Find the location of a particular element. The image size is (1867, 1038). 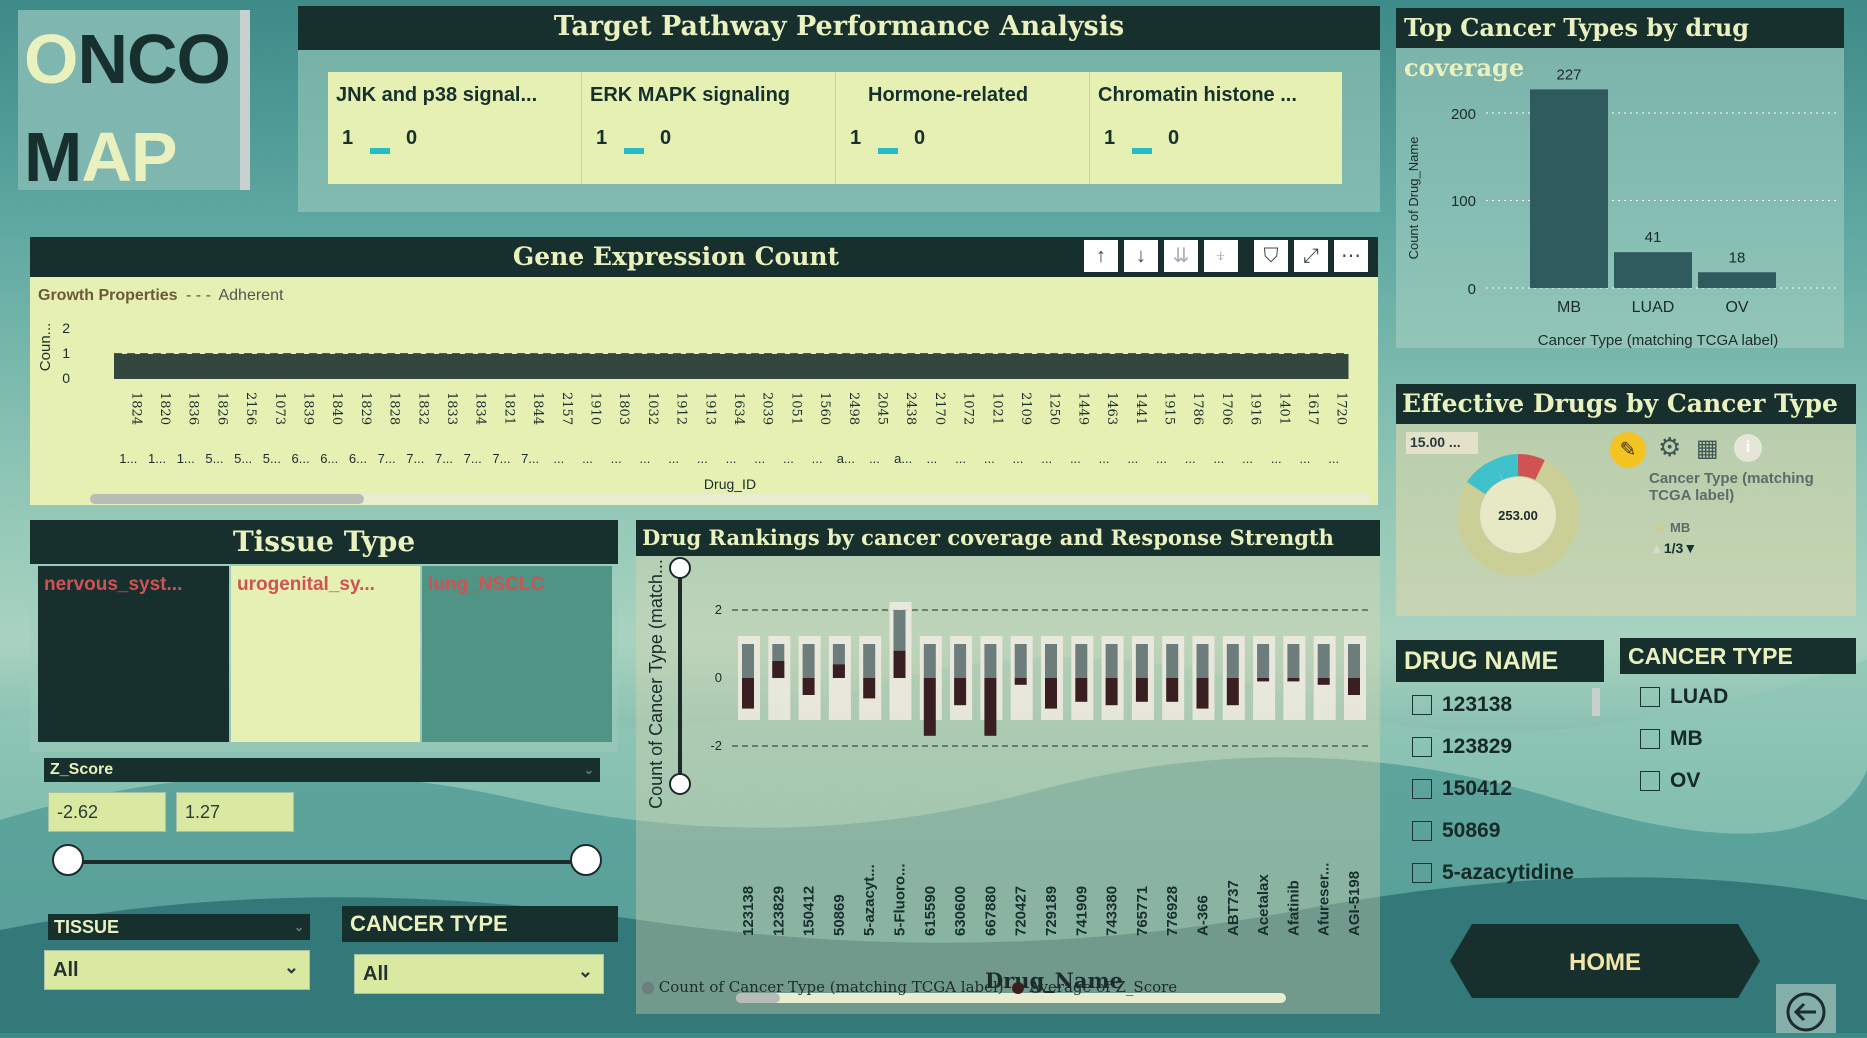

legend-item: Average of Z_Score is located at coordinates (1103, 987).